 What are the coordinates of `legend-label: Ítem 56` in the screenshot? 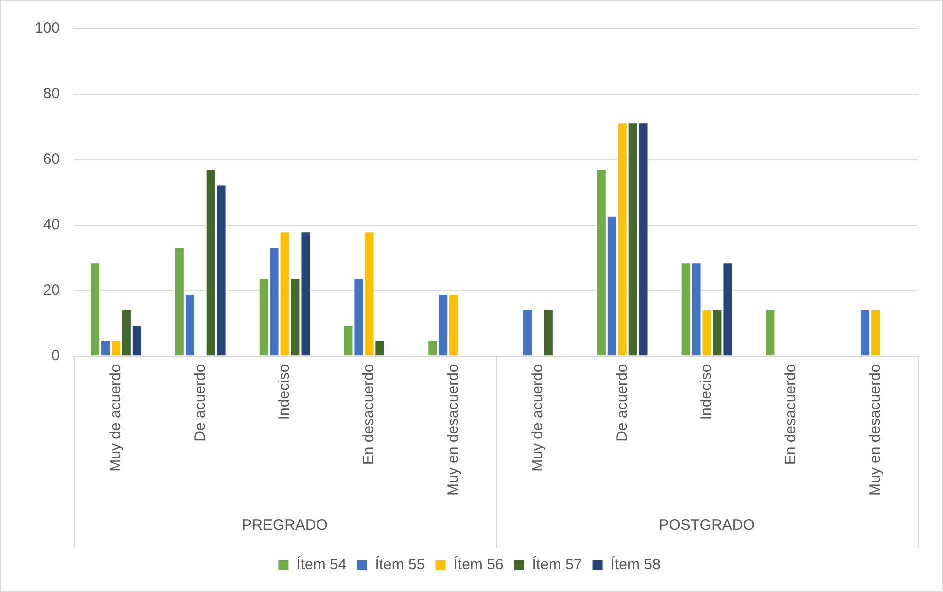 It's located at (479, 565).